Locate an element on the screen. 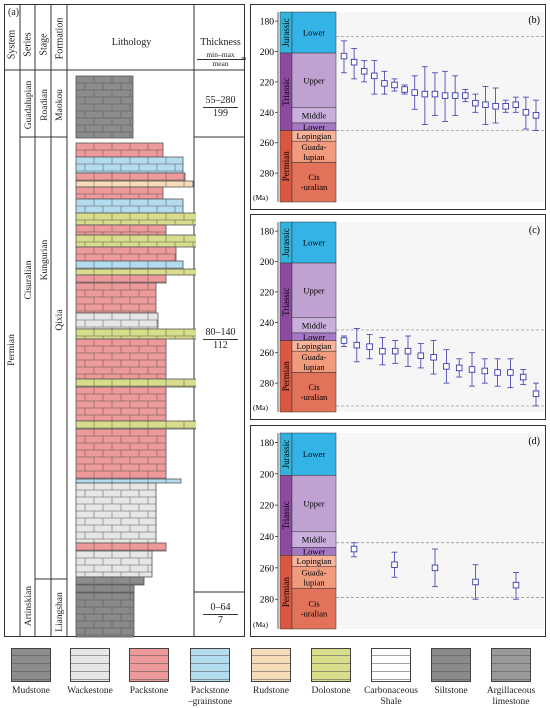  thickness-2: 80–140 112 is located at coordinates (220, 339).